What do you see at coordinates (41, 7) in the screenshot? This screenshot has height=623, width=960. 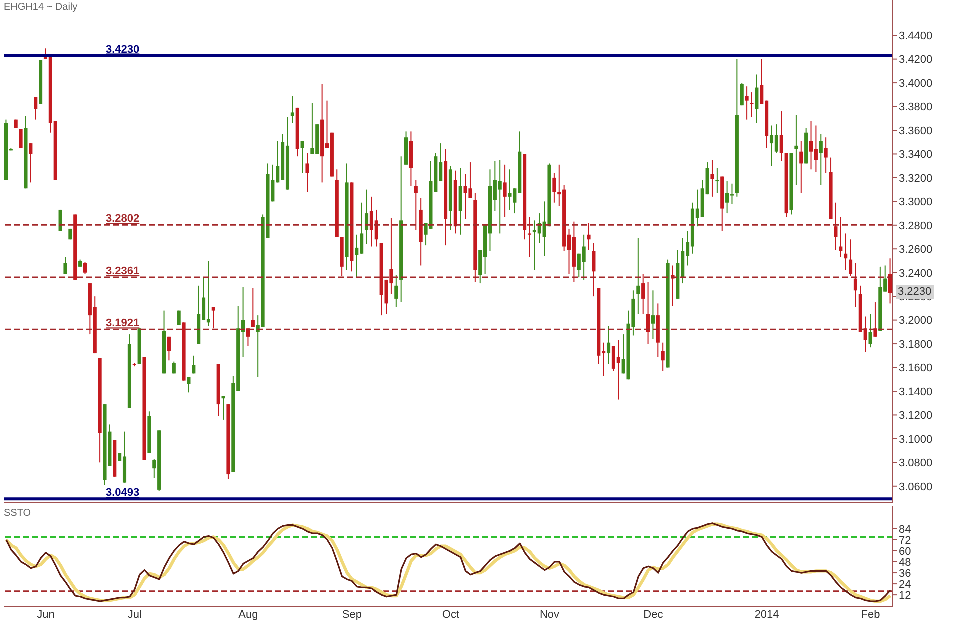 I see `chart-title: EHGH14 ~ Daily` at bounding box center [41, 7].